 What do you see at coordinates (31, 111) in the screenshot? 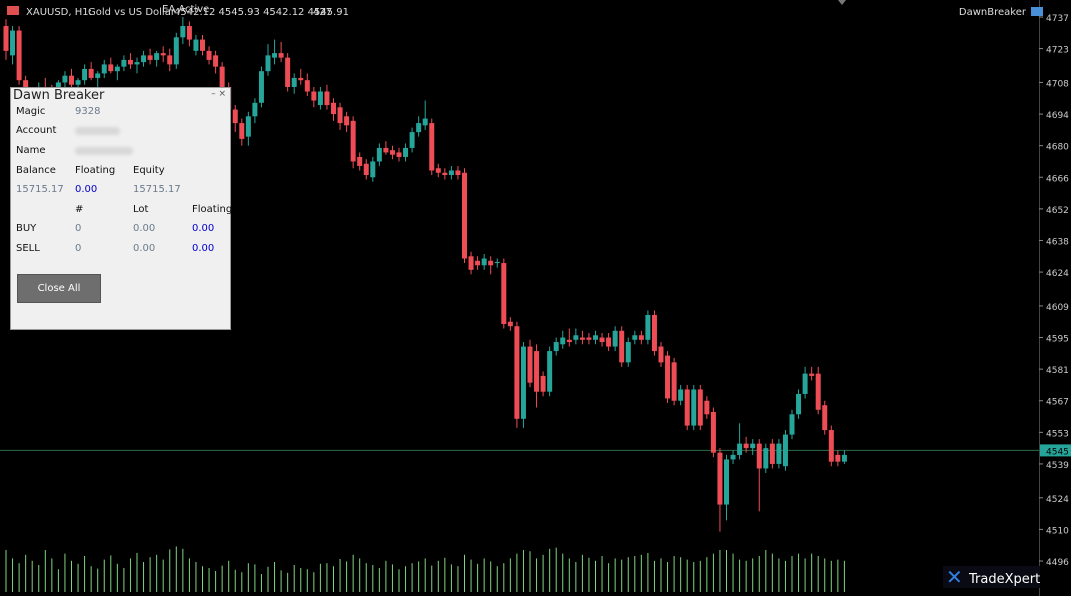
I see `magic-label: Magic` at bounding box center [31, 111].